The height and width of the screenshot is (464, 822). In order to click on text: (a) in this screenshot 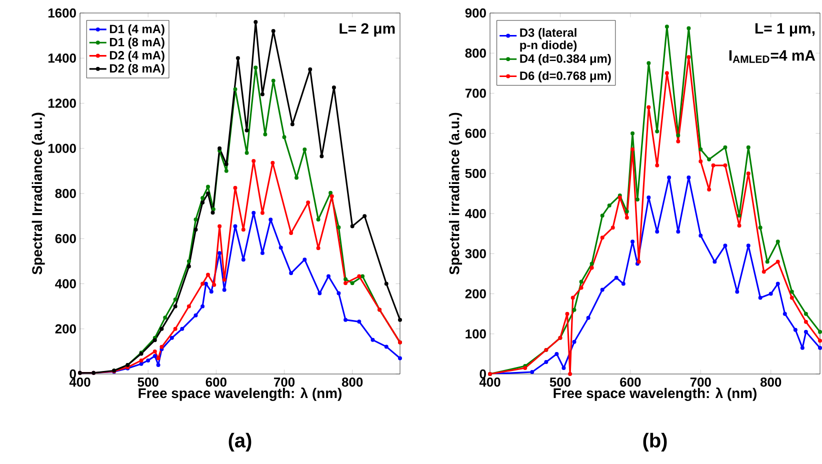, I will do `click(240, 442)`.